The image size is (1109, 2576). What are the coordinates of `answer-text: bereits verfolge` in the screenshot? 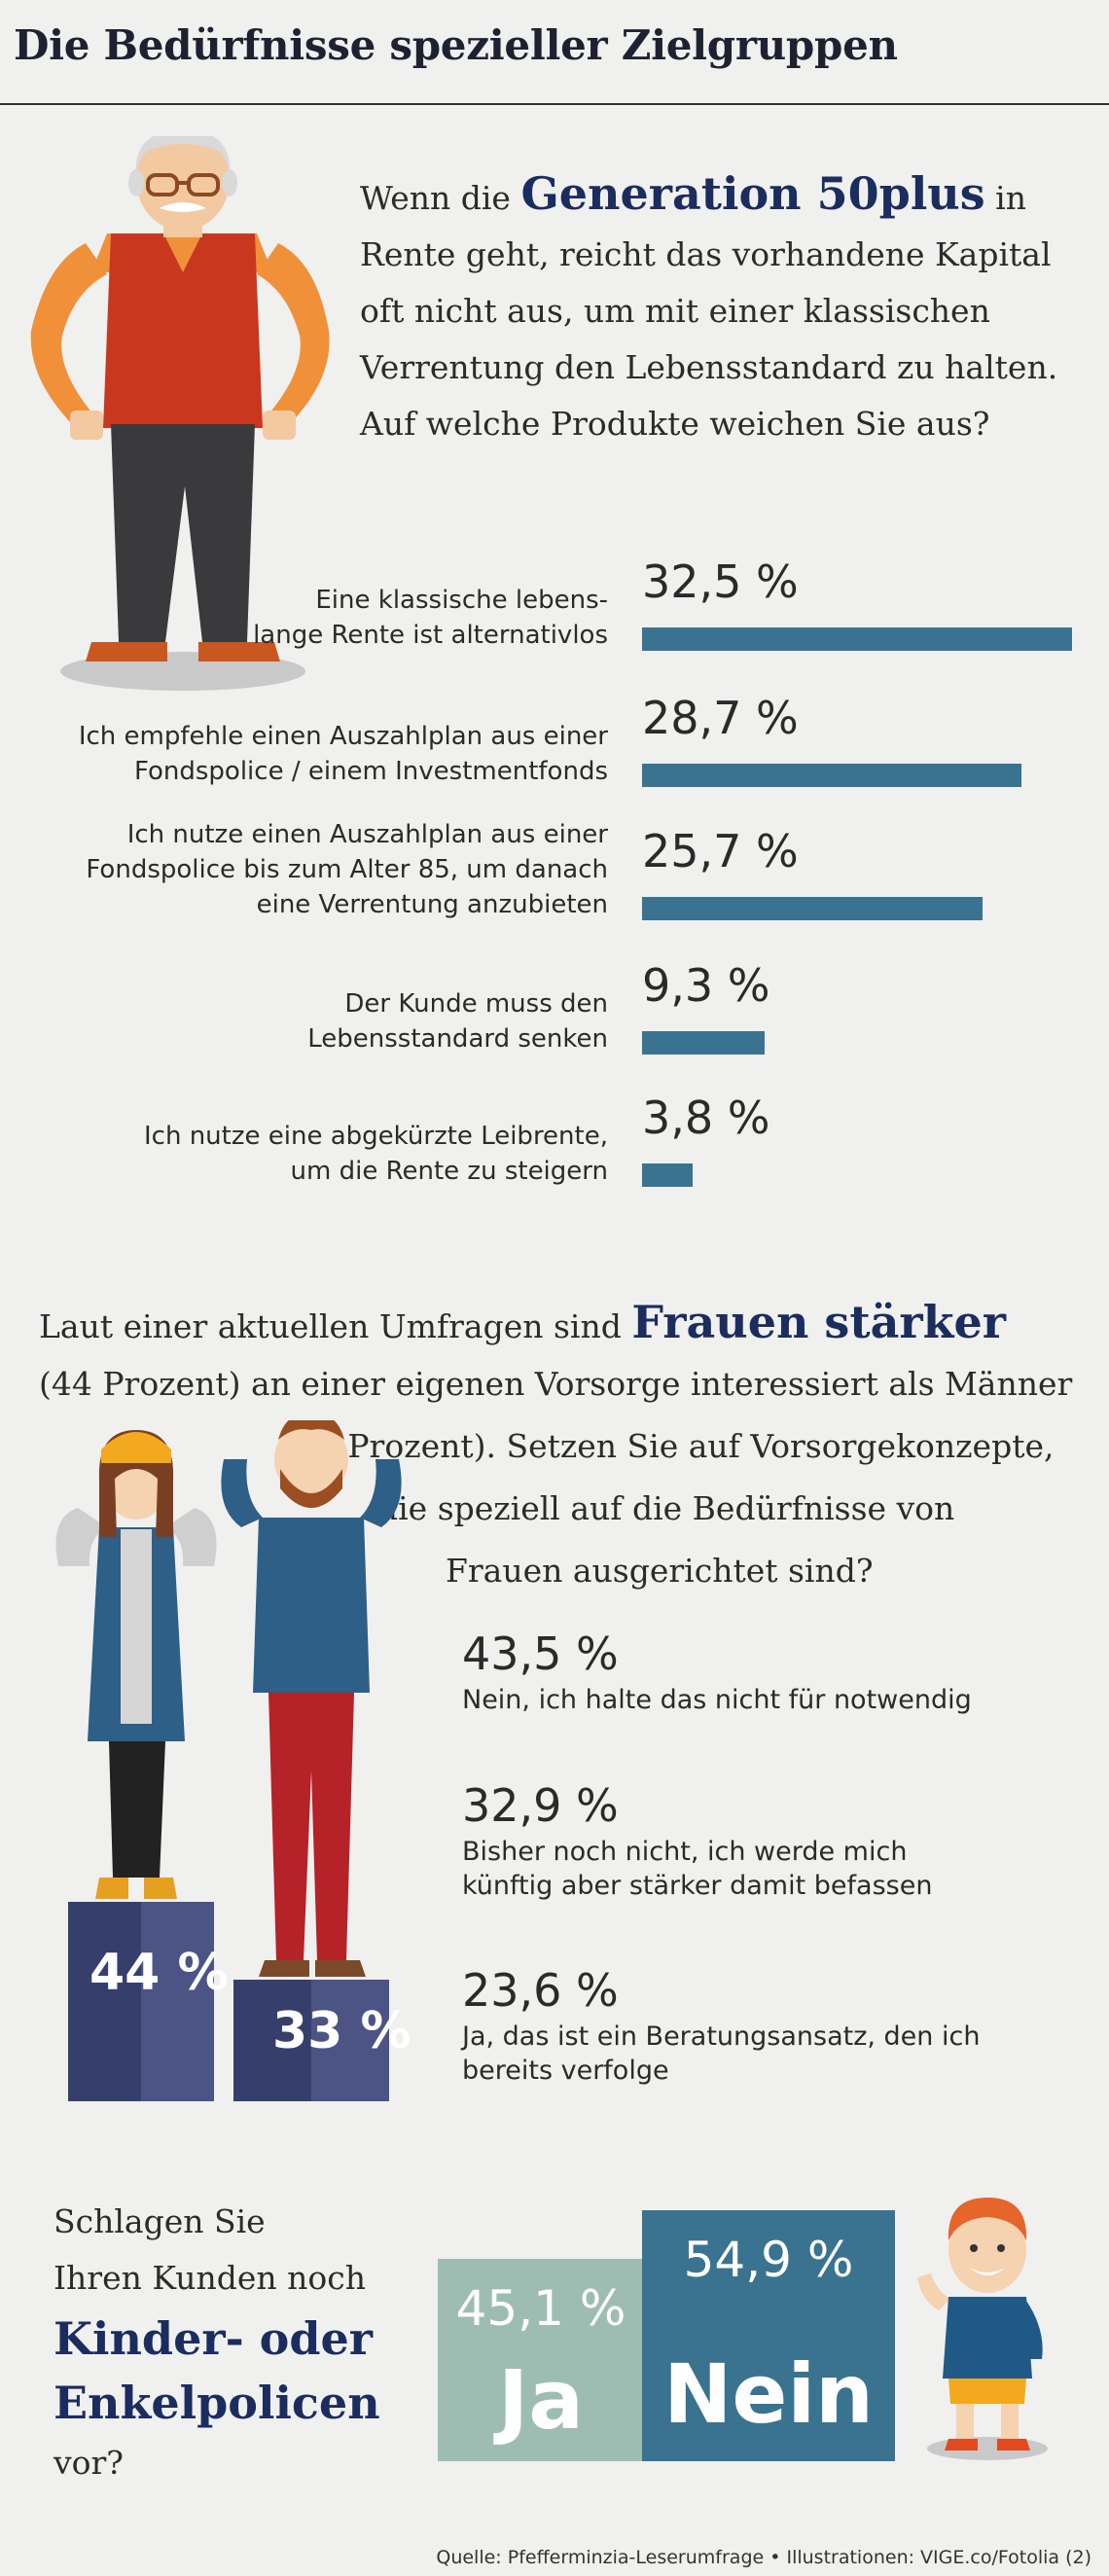 It's located at (565, 2071).